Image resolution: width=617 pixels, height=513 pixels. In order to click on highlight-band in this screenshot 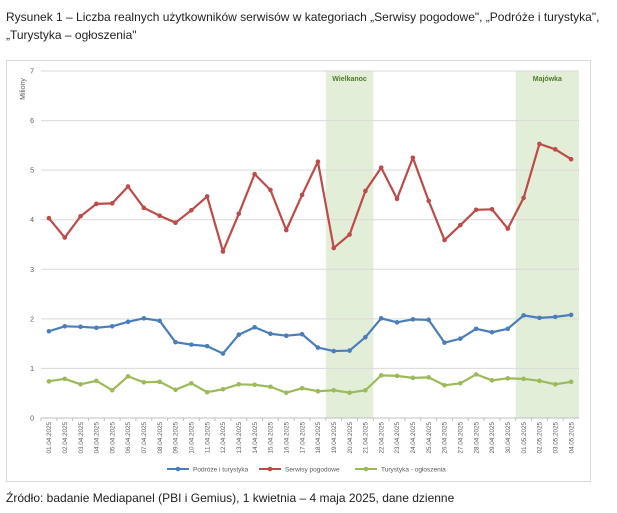, I will do `click(547, 244)`.